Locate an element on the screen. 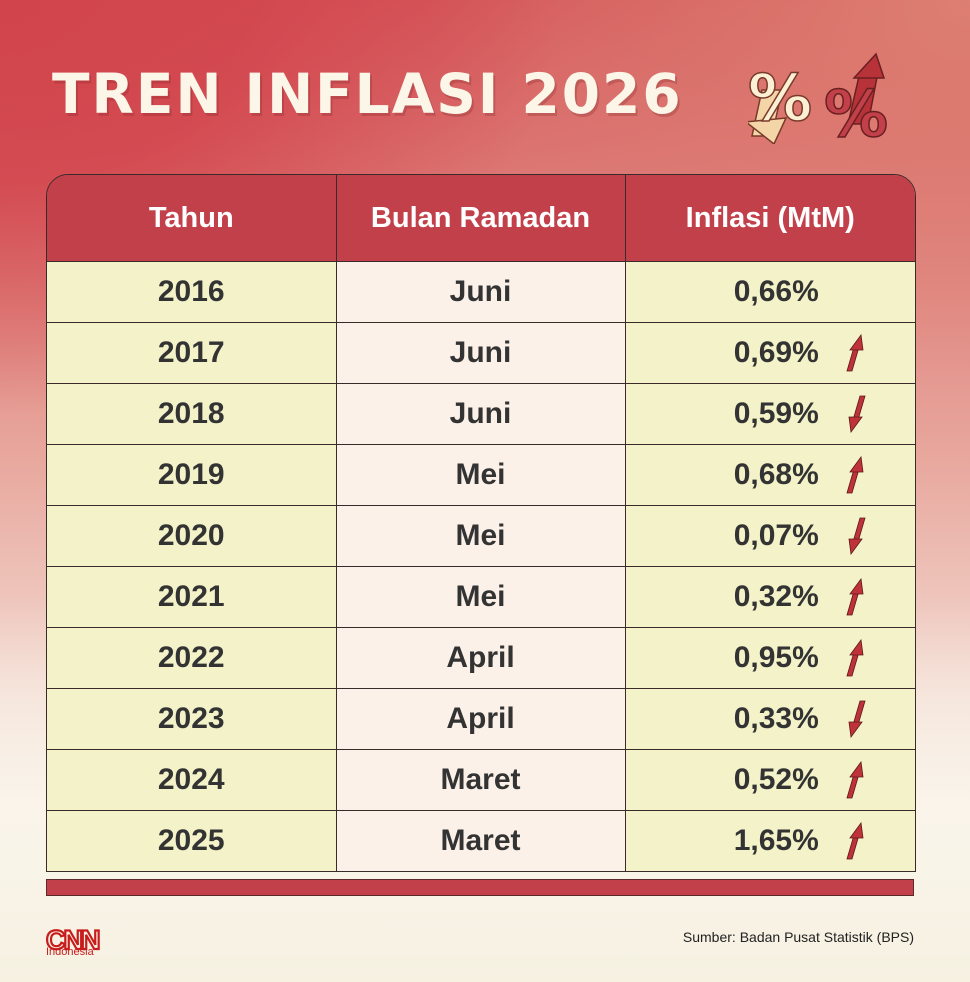  column-header-inflation: Inflasi (MtM) is located at coordinates (769, 218).